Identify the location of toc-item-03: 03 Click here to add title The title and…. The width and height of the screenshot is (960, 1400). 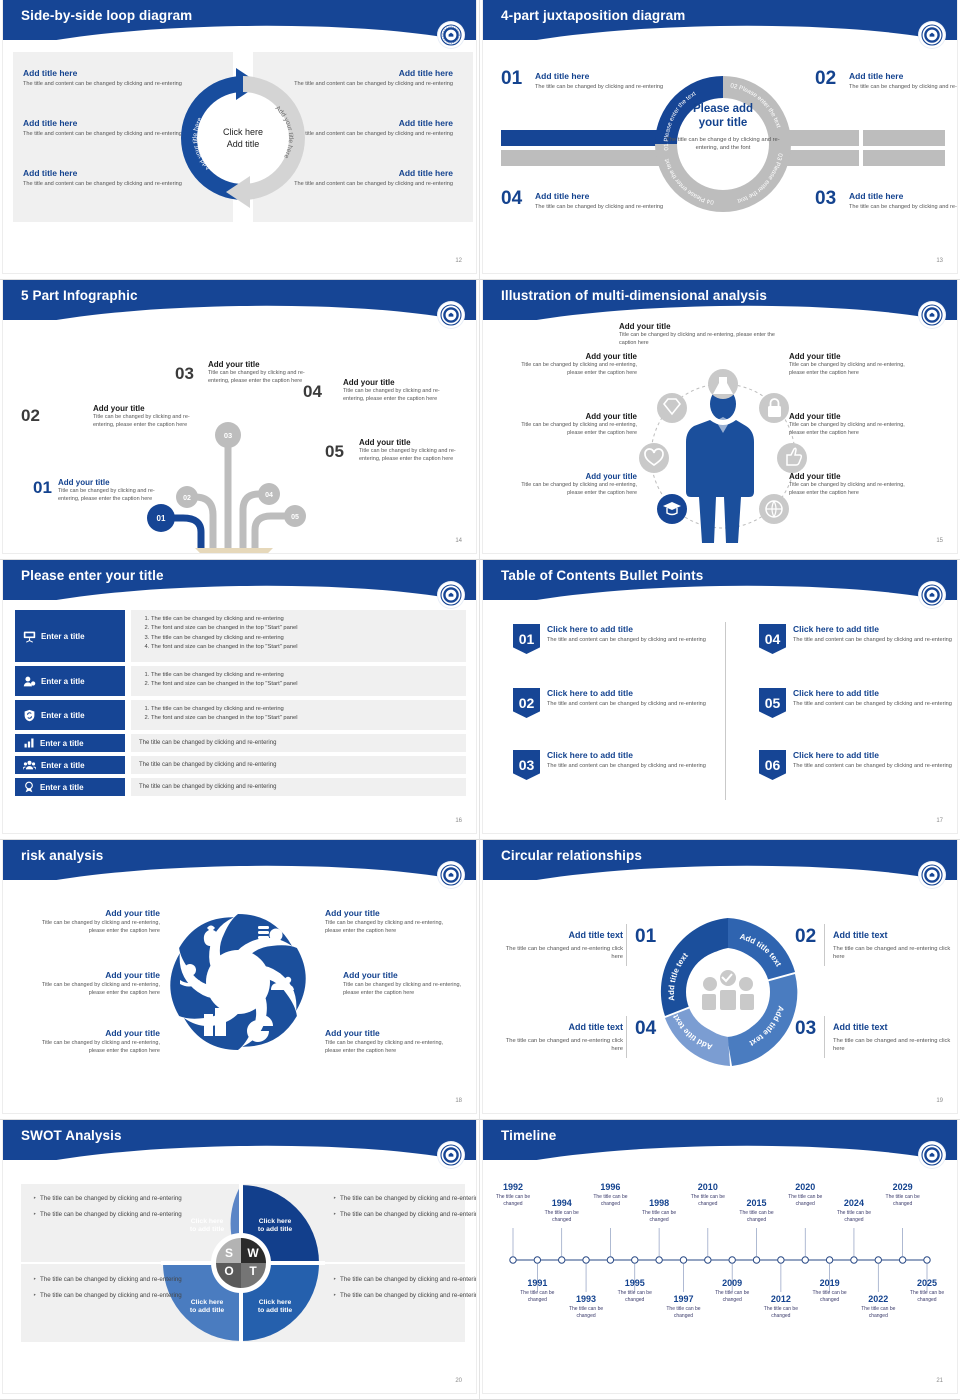
(613, 765).